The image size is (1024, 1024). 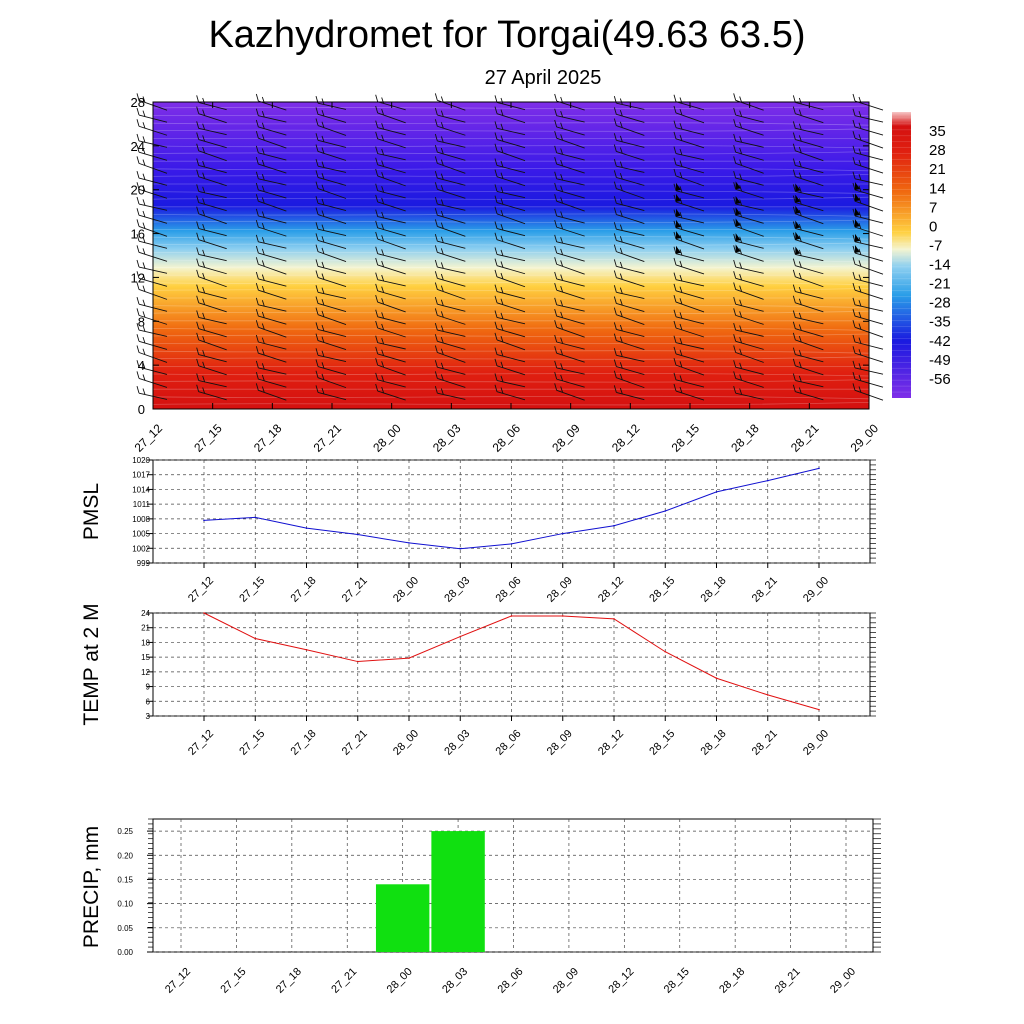 I want to click on y-tick-label: 0.15, so click(x=125, y=879).